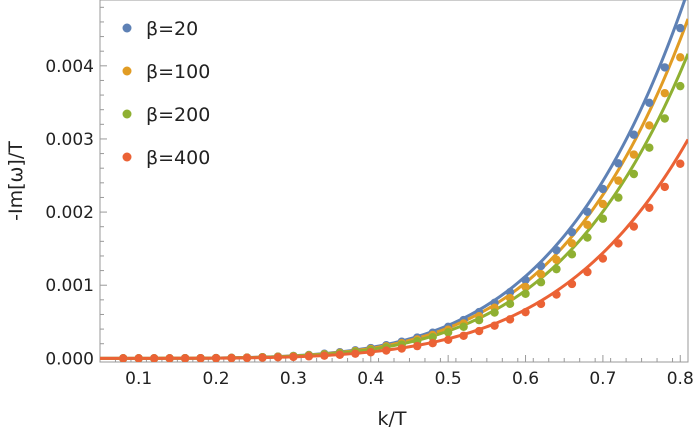 The image size is (698, 436). I want to click on legend: β=20 β=100 β=200 β=400, so click(166, 93).